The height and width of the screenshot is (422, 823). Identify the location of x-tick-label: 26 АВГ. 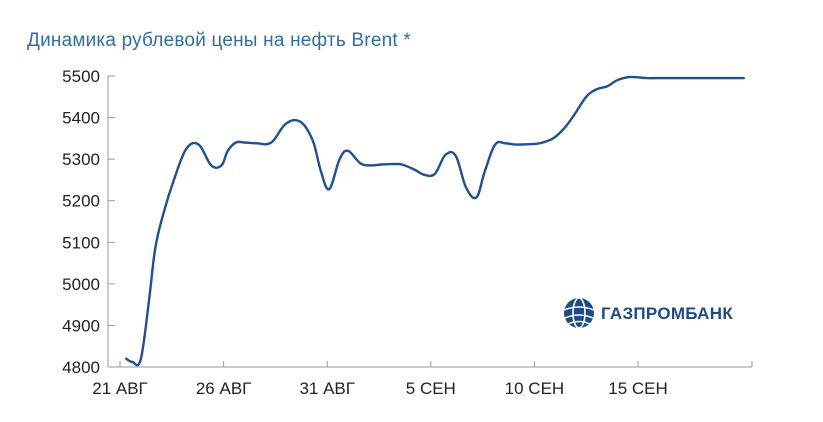
(224, 388).